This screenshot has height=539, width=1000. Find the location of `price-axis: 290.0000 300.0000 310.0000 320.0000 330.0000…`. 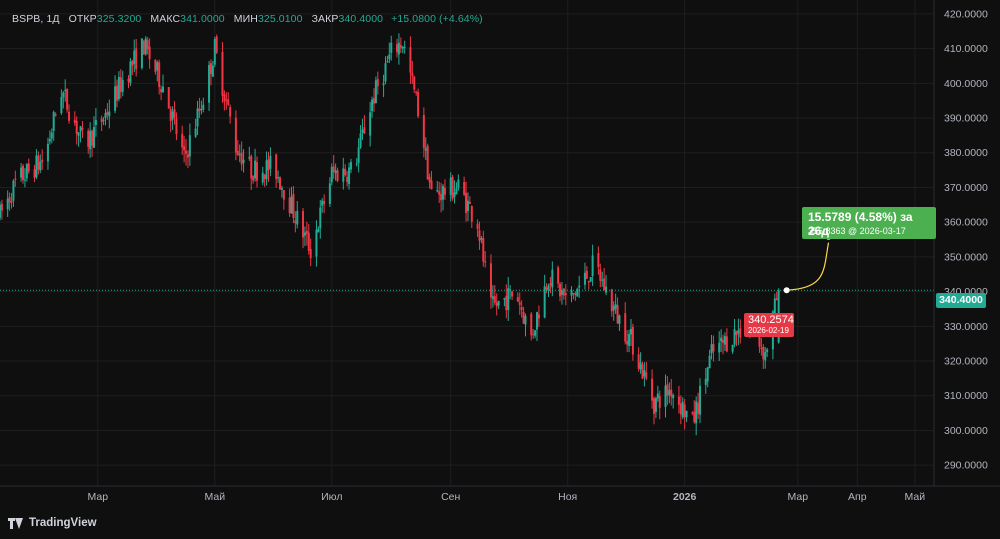

price-axis: 290.0000 300.0000 310.0000 320.0000 330.0000… is located at coordinates (966, 239).